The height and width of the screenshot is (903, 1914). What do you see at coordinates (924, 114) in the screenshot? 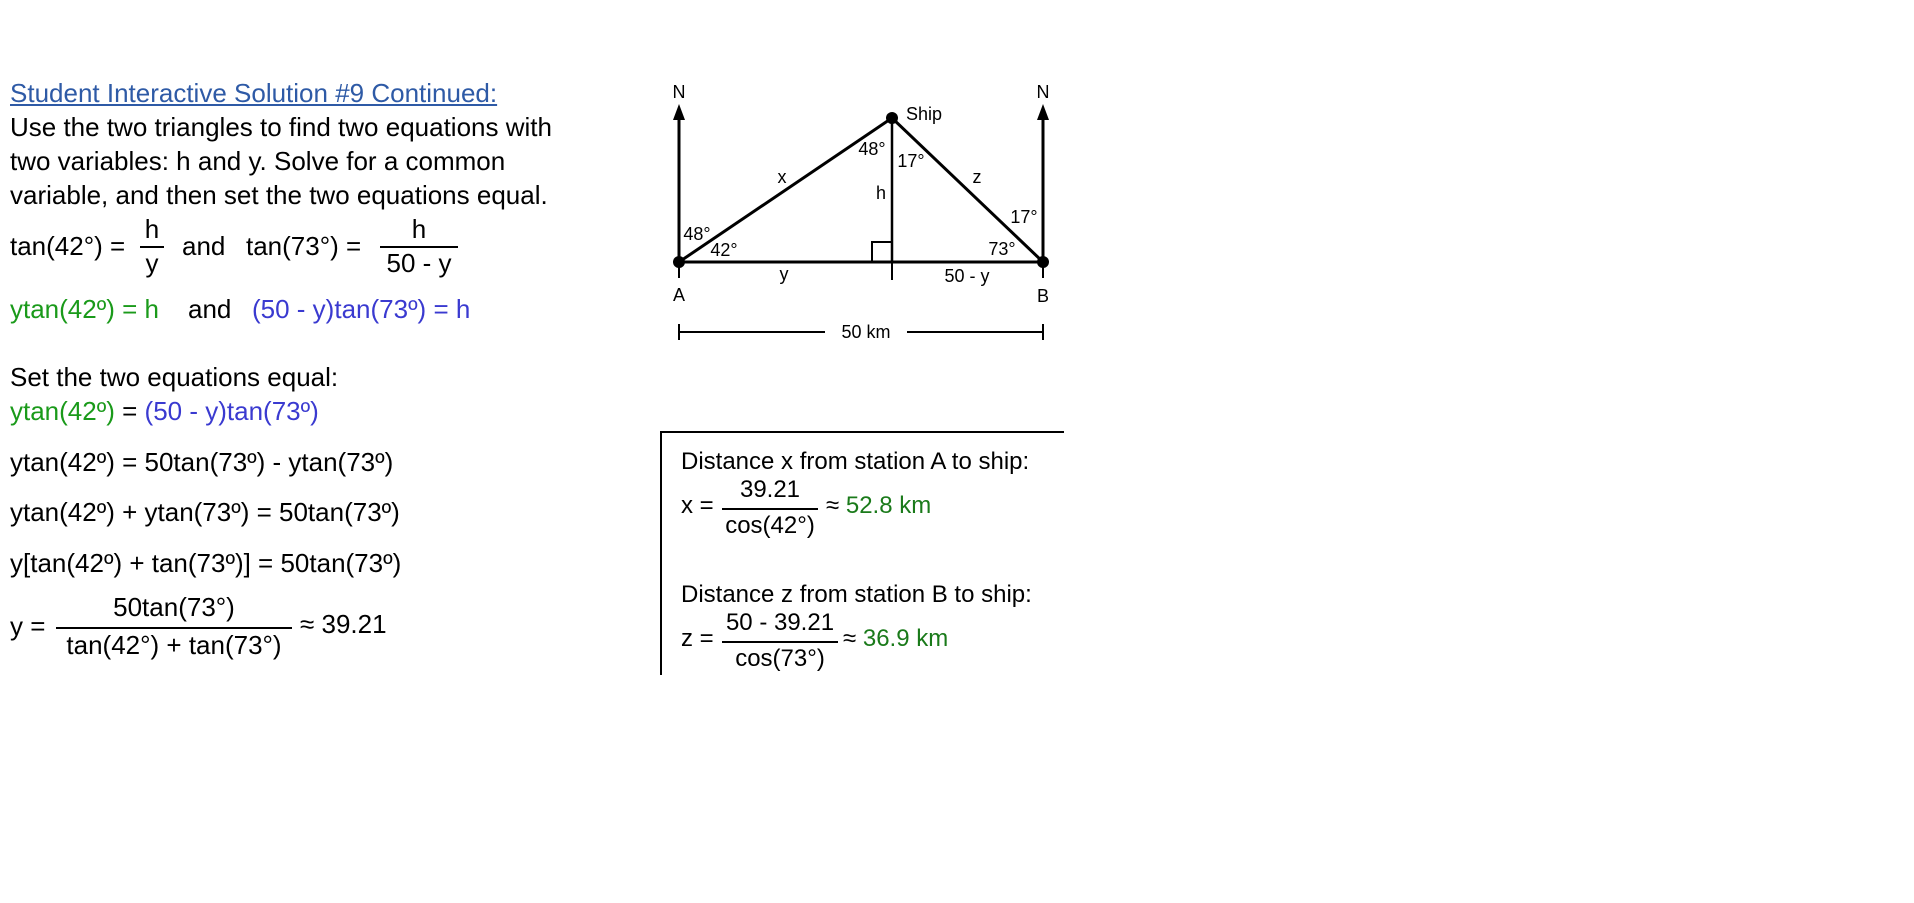
I see `ship-label: Ship` at bounding box center [924, 114].